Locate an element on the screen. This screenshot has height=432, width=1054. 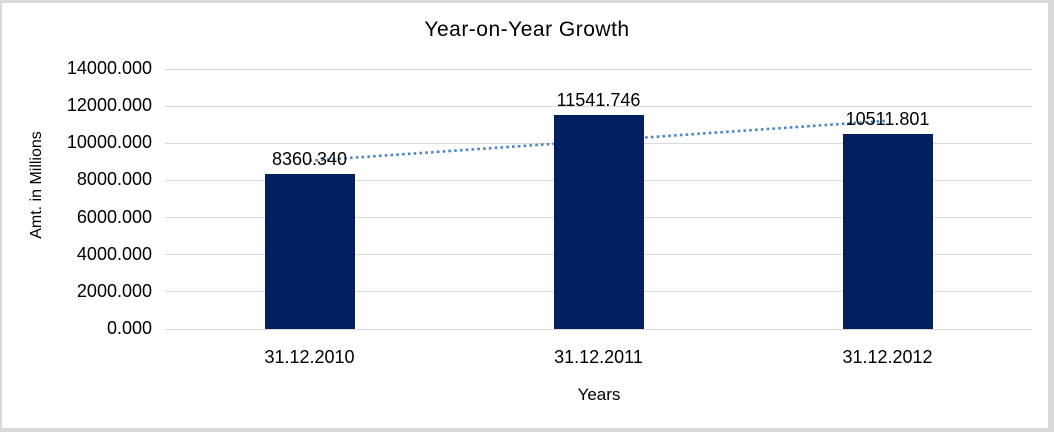
x-axis-category-label: 31.12.2012 is located at coordinates (887, 357).